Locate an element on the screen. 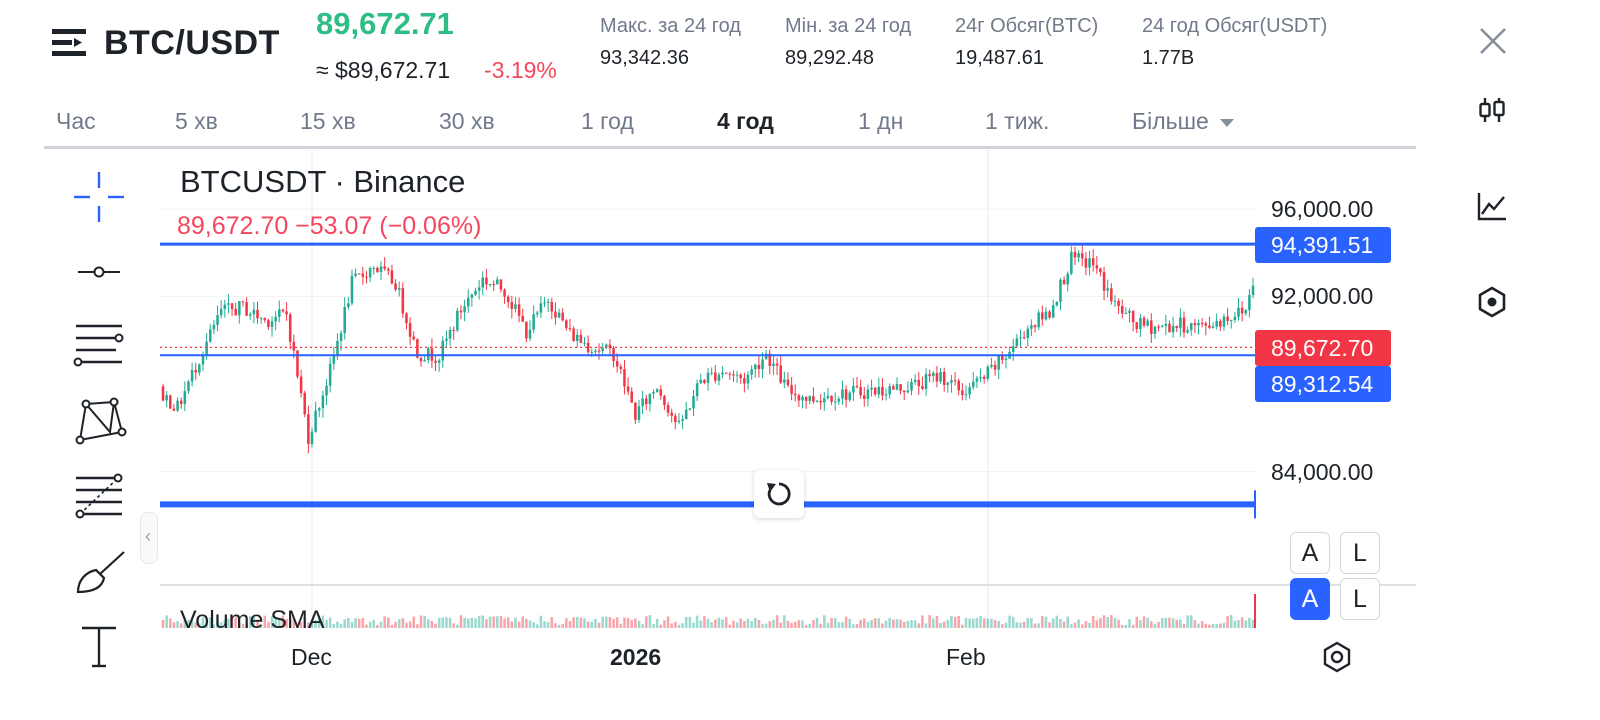 The image size is (1600, 720). menu-icon is located at coordinates (70, 43).